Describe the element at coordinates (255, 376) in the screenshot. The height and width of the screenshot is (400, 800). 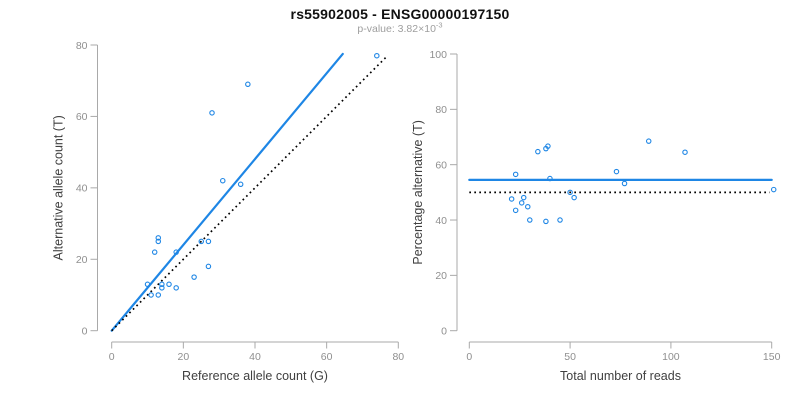
I see `x-axis-title-allele-counts-plot: Reference allele count (G)` at that location.